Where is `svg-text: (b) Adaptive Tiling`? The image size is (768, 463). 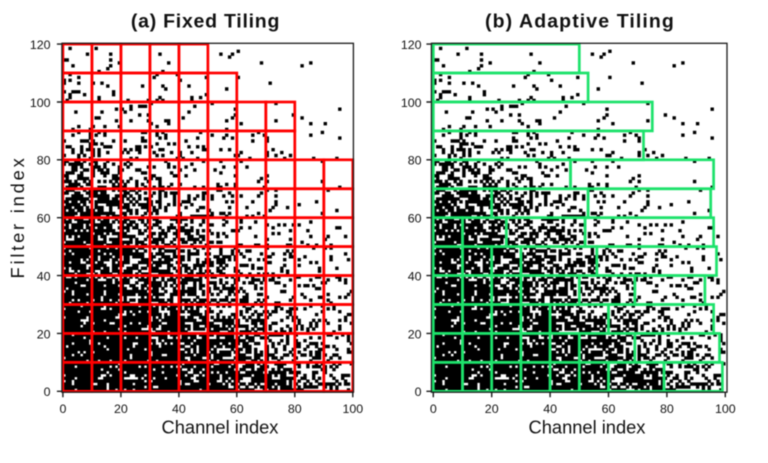 svg-text: (b) Adaptive Tiling is located at coordinates (580, 22).